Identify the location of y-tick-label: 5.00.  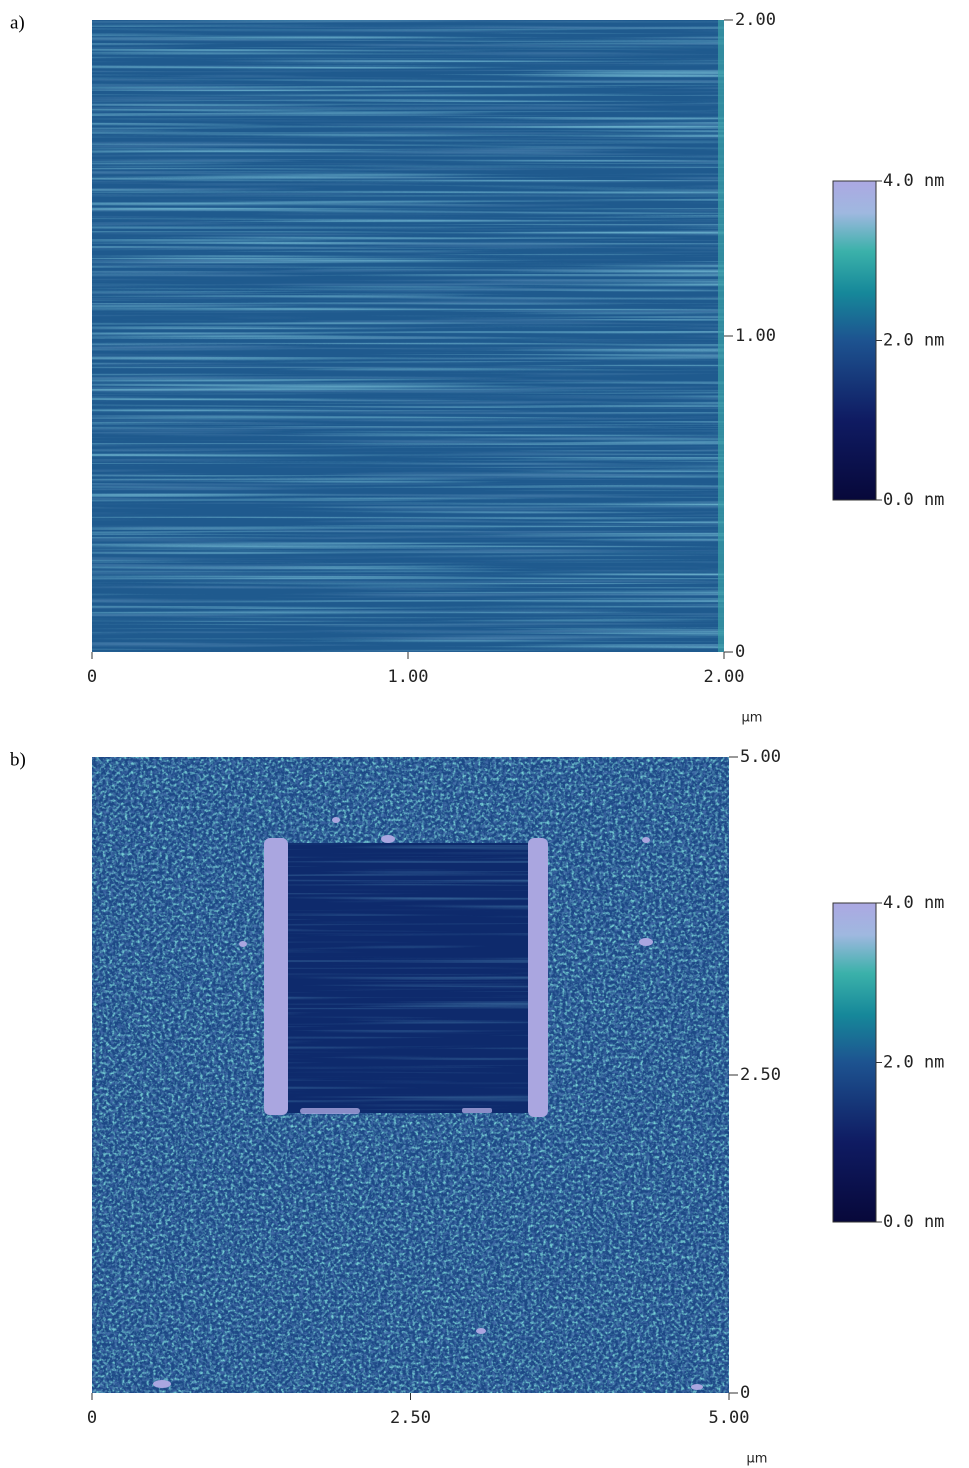
(760, 757).